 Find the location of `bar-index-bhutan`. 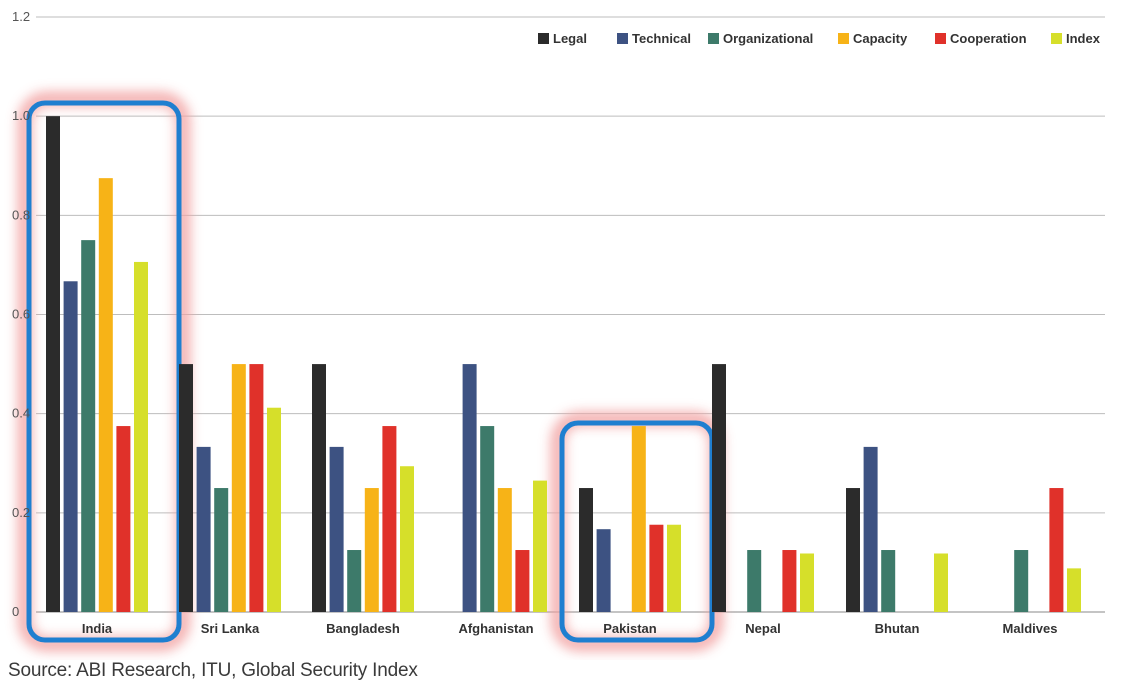

bar-index-bhutan is located at coordinates (941, 582).